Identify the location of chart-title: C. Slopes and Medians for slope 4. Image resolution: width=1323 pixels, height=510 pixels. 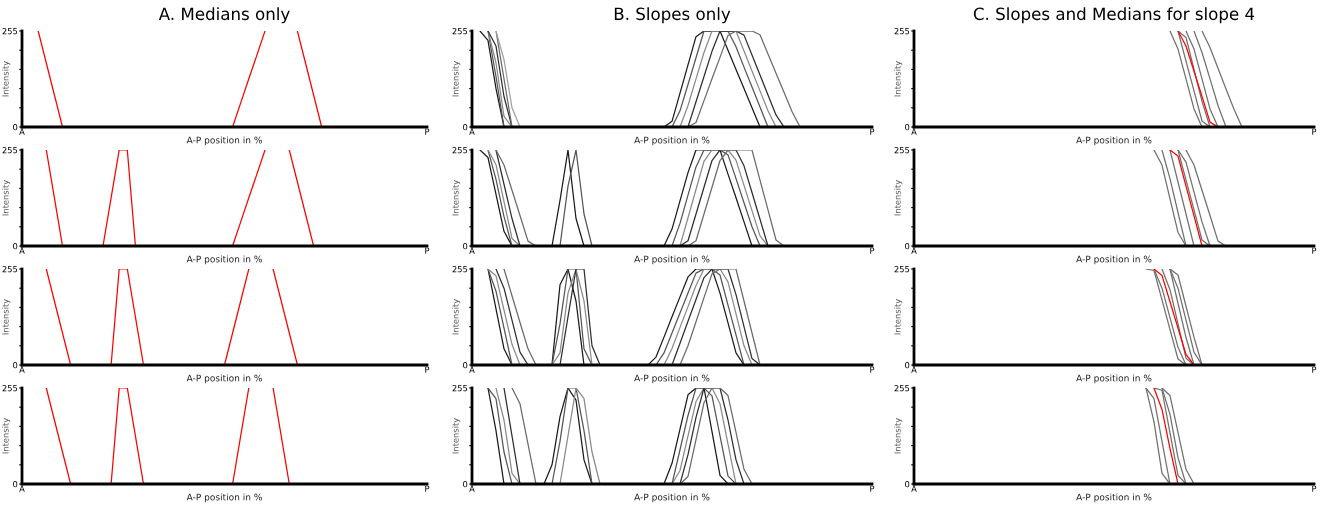
(1114, 15).